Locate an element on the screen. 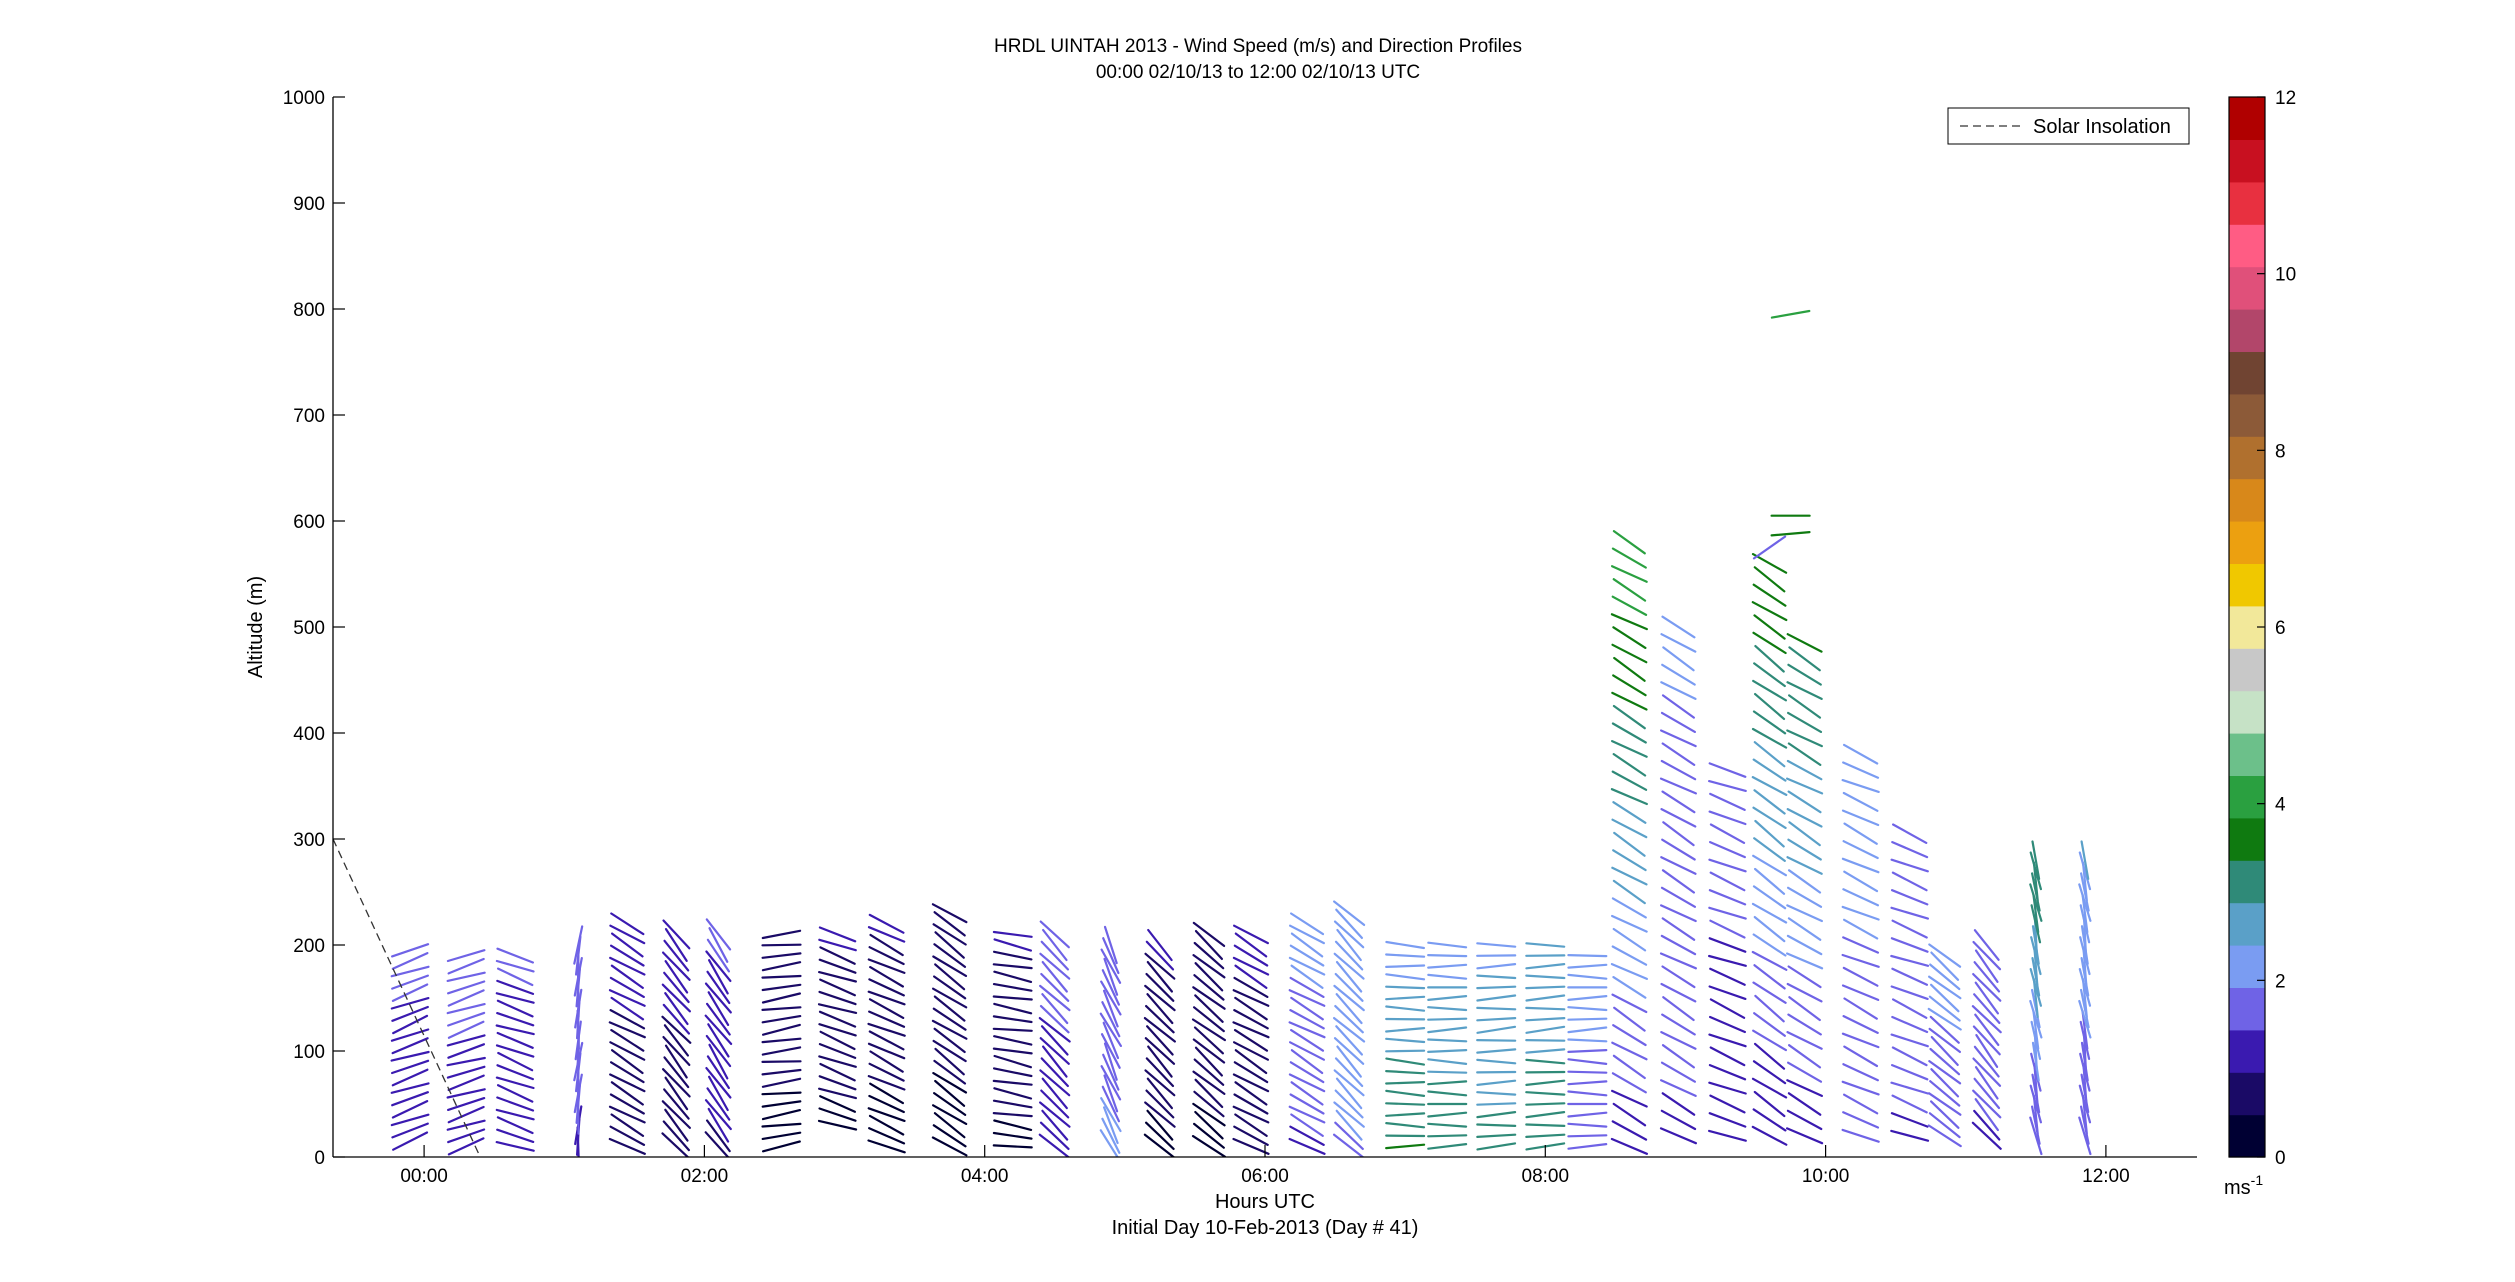 This screenshot has height=1282, width=2515. colorbar: 0 2 4 6 8 10 12 ms-1 is located at coordinates (2260, 643).